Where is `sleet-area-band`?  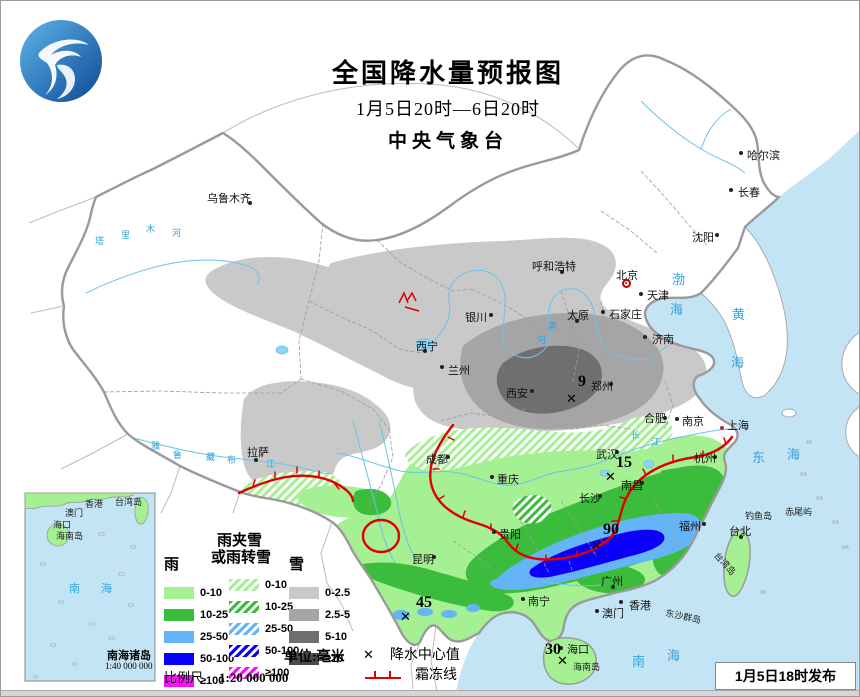
sleet-area-band is located at coordinates (539, 443).